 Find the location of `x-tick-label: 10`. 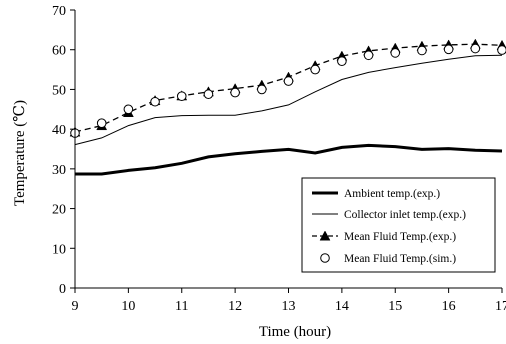

x-tick-label: 10 is located at coordinates (128, 306).